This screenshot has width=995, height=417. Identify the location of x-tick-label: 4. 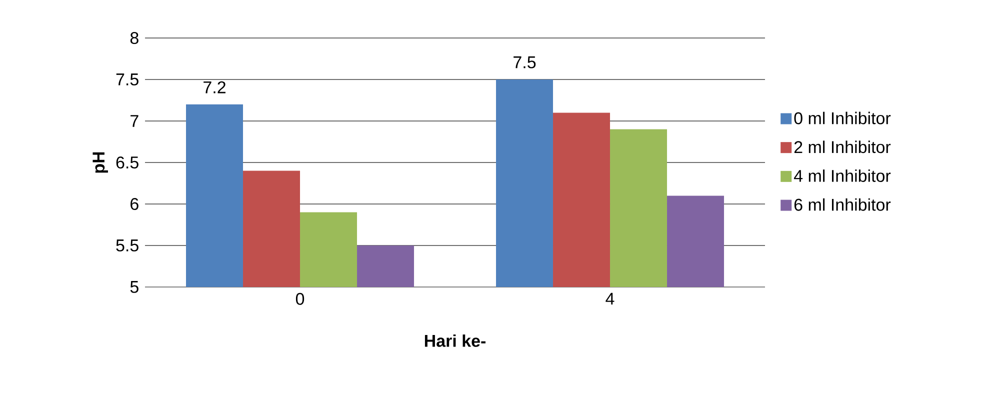
(610, 298).